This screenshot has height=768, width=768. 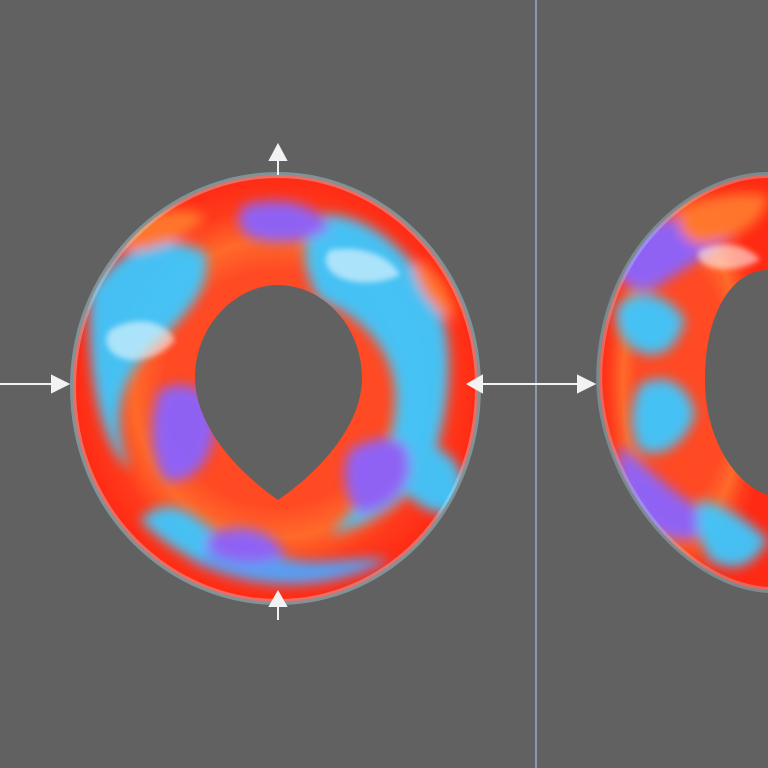 I want to click on torus-right-rim, so click(x=682, y=382).